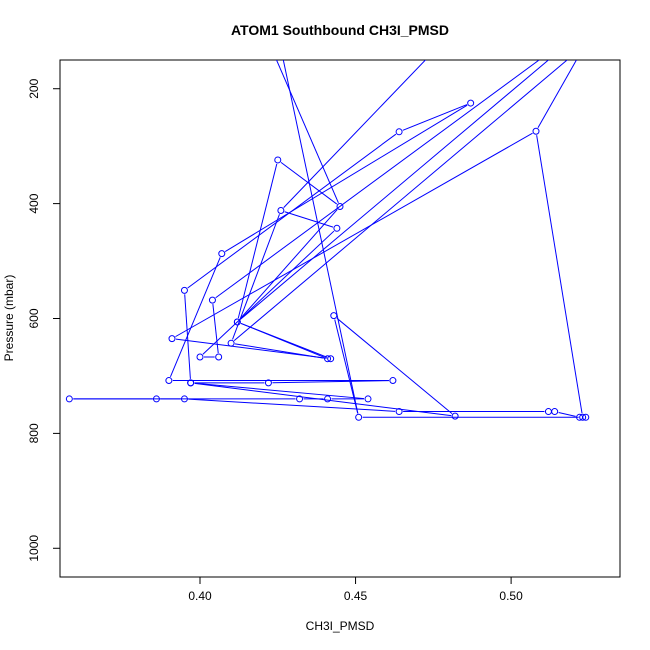 The image size is (650, 650). What do you see at coordinates (34, 318) in the screenshot?
I see `y-tick-label: 600` at bounding box center [34, 318].